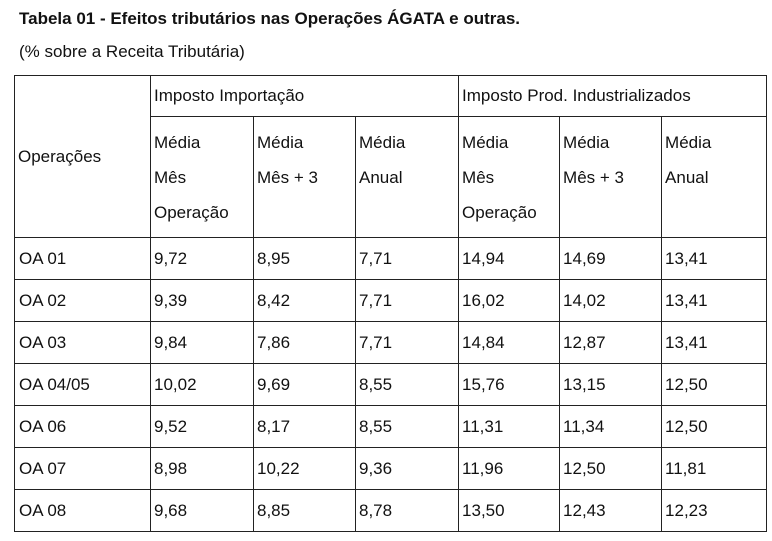 Image resolution: width=772 pixels, height=541 pixels. I want to click on value-cell: 10,02, so click(202, 384).